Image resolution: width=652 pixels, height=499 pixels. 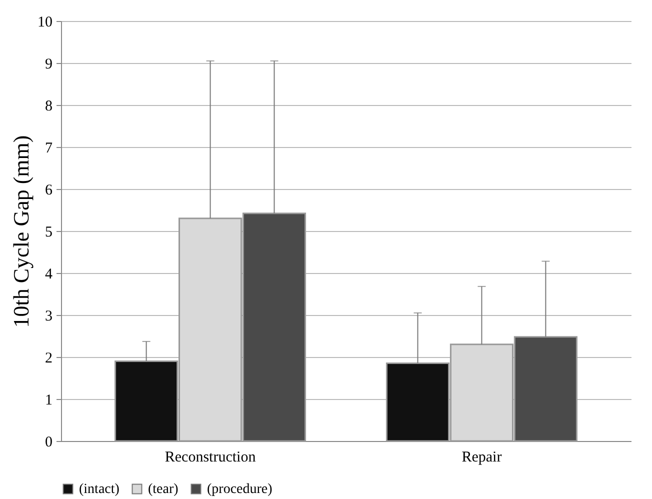 What do you see at coordinates (49, 274) in the screenshot?
I see `y-tick-label: 4` at bounding box center [49, 274].